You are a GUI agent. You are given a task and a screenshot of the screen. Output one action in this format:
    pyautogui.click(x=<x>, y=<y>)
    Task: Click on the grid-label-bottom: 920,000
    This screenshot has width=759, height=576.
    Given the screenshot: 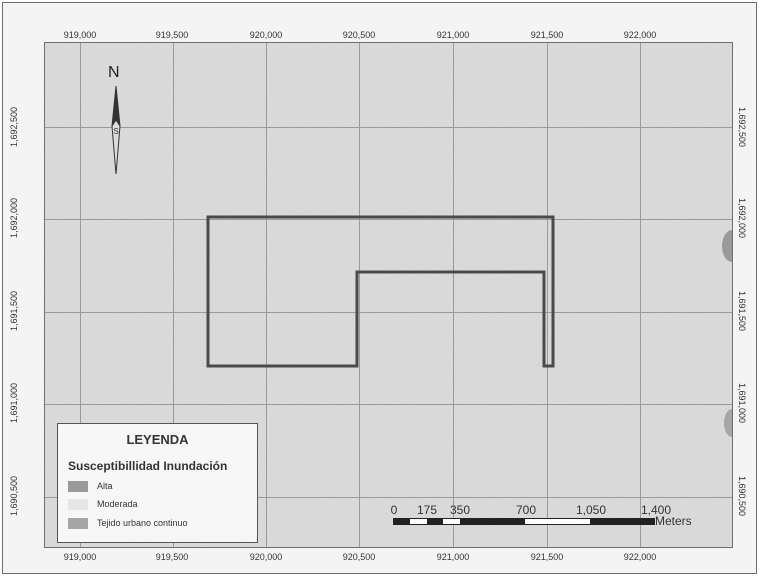 What is the action you would take?
    pyautogui.click(x=266, y=557)
    